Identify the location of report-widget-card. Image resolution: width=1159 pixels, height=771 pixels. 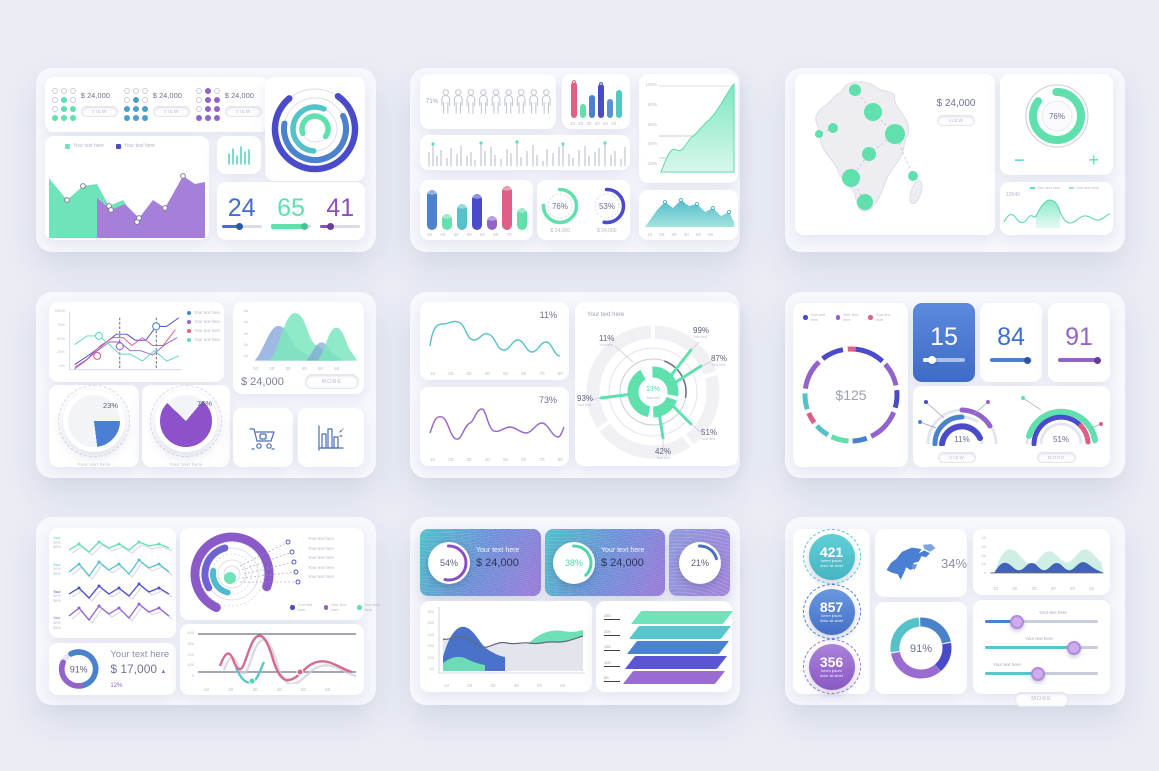
(331, 437).